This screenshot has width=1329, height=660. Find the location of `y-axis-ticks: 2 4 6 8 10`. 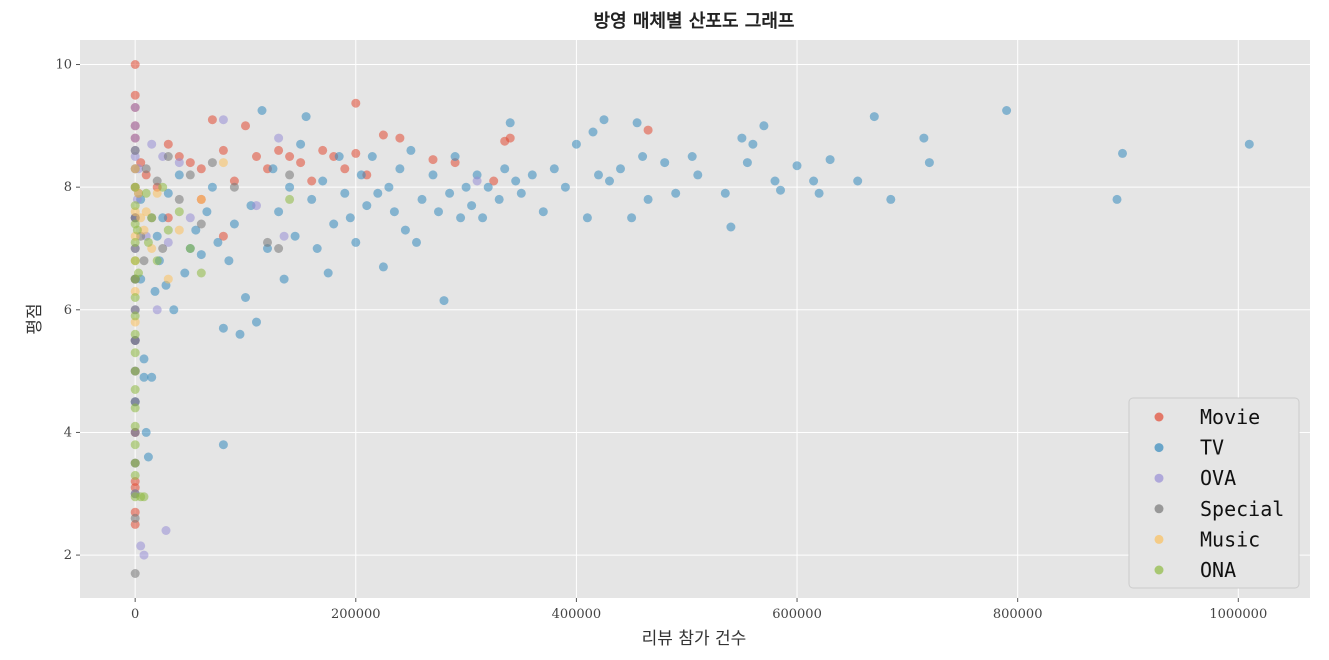

y-axis-ticks: 2 4 6 8 10 is located at coordinates (67, 310).